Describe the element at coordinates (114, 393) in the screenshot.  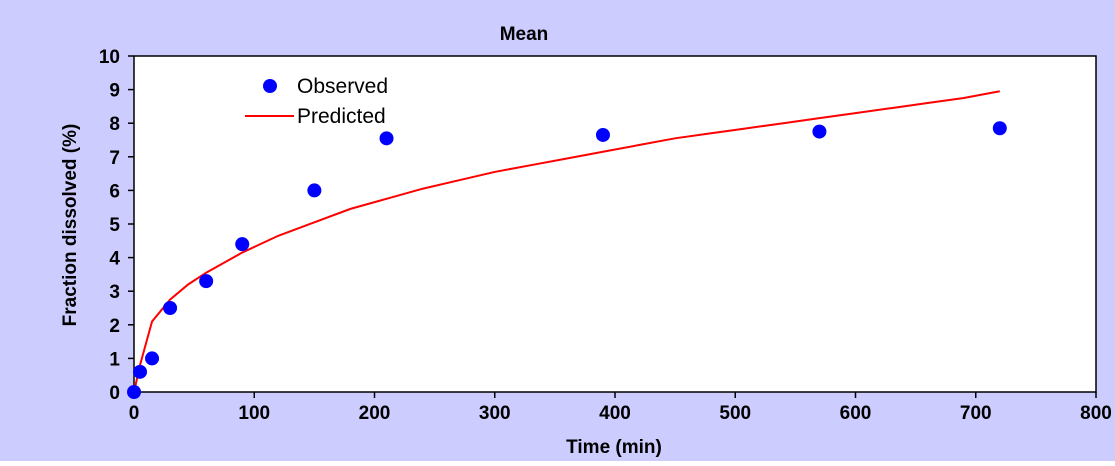
I see `y-tick-label: 0` at that location.